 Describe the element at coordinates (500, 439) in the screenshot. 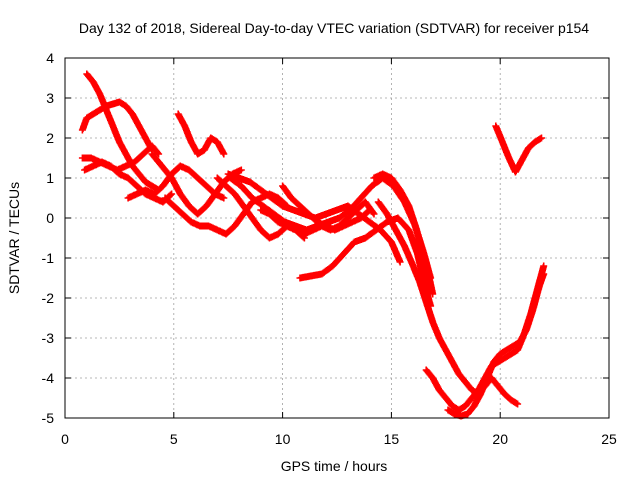

I see `x-tick-label: 20` at that location.